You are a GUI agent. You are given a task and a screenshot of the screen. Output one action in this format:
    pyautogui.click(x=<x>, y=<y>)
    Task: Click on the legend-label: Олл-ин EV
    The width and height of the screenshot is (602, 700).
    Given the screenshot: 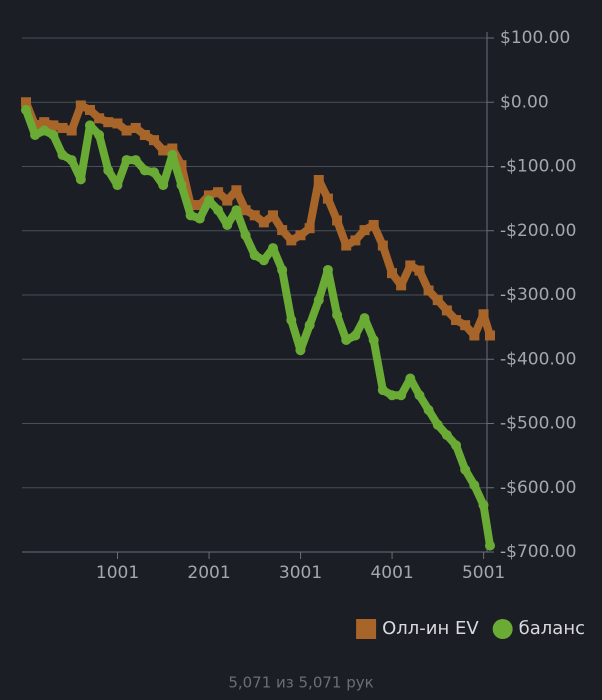 What is the action you would take?
    pyautogui.click(x=430, y=628)
    